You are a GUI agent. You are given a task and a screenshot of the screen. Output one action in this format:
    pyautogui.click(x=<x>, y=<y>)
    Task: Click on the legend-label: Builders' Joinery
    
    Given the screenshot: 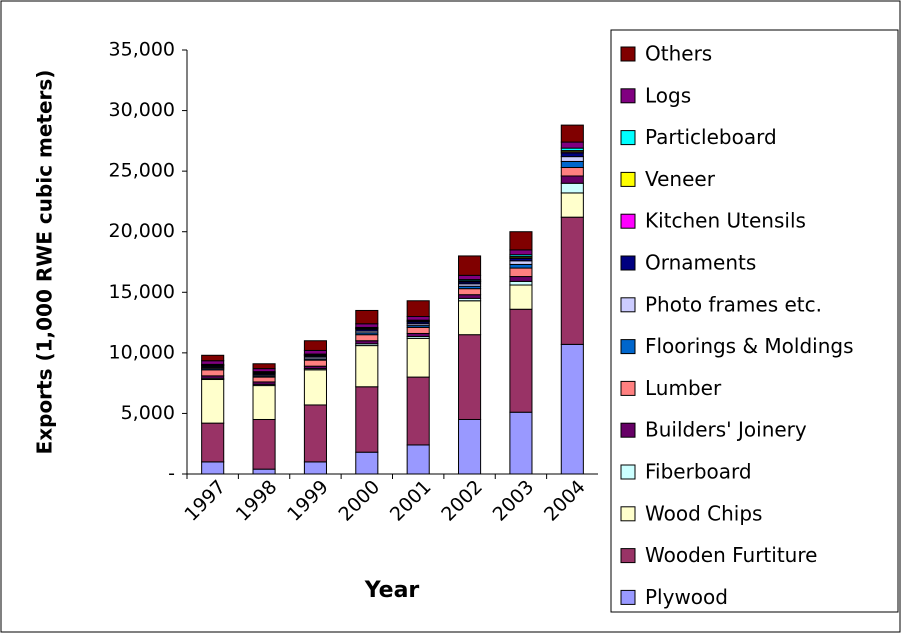 What is the action you would take?
    pyautogui.click(x=726, y=430)
    